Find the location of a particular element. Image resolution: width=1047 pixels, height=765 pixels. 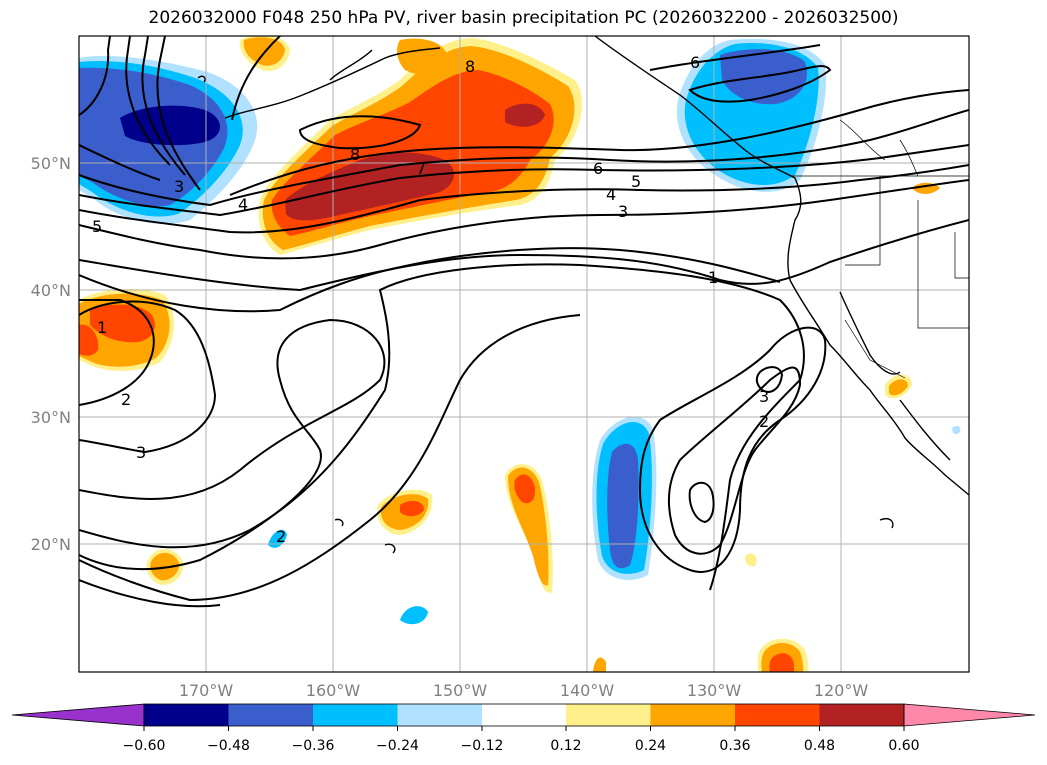

neg-blob-column-core is located at coordinates (623, 506).